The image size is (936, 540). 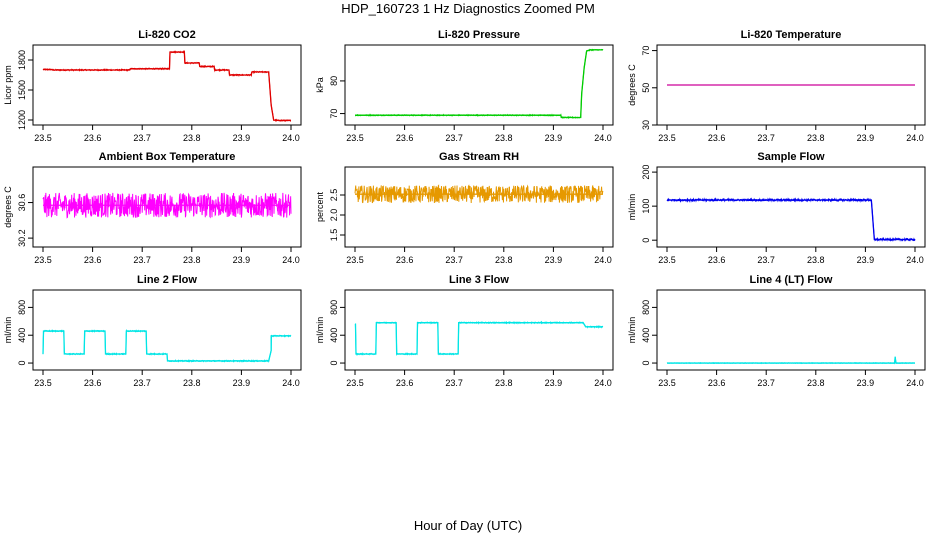 What do you see at coordinates (334, 195) in the screenshot?
I see `y-tick-label: 2.5` at bounding box center [334, 195].